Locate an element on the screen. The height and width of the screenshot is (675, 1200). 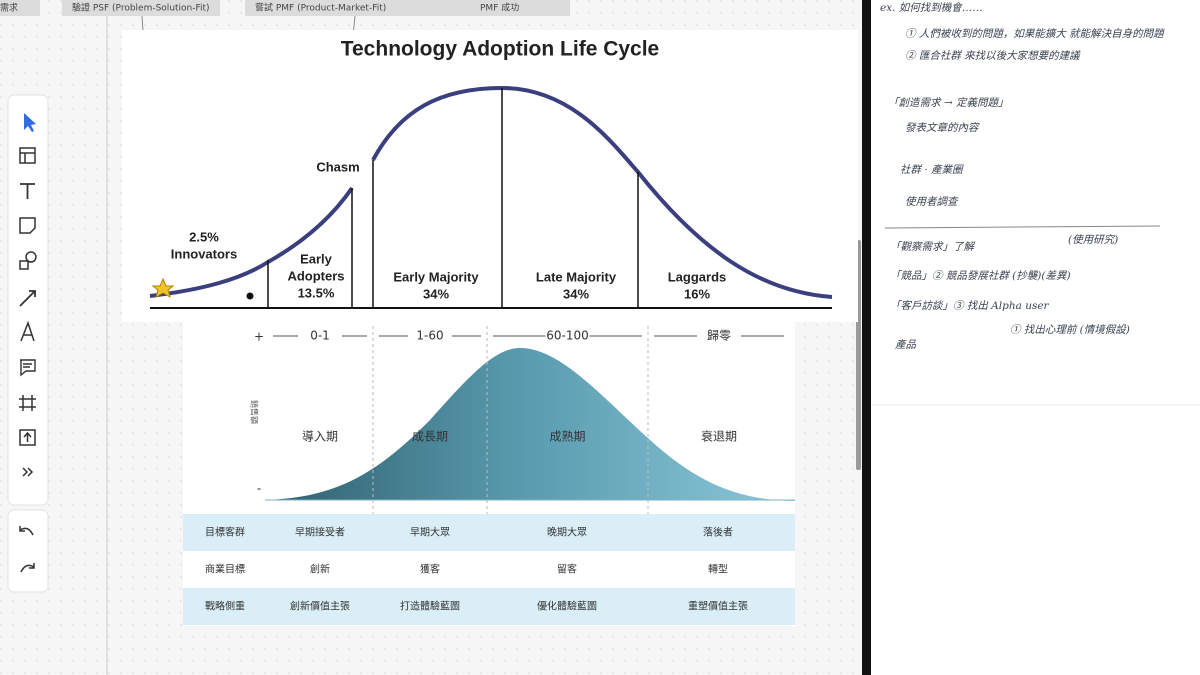
table-cell: 早期大眾 is located at coordinates (430, 532).